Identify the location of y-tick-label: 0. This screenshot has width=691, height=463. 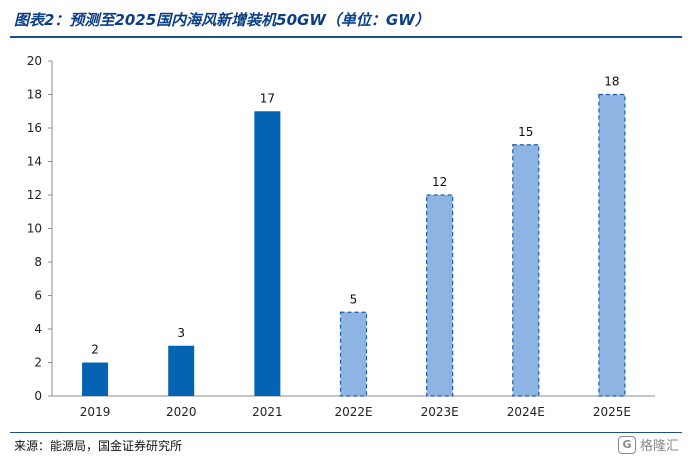
(38, 396).